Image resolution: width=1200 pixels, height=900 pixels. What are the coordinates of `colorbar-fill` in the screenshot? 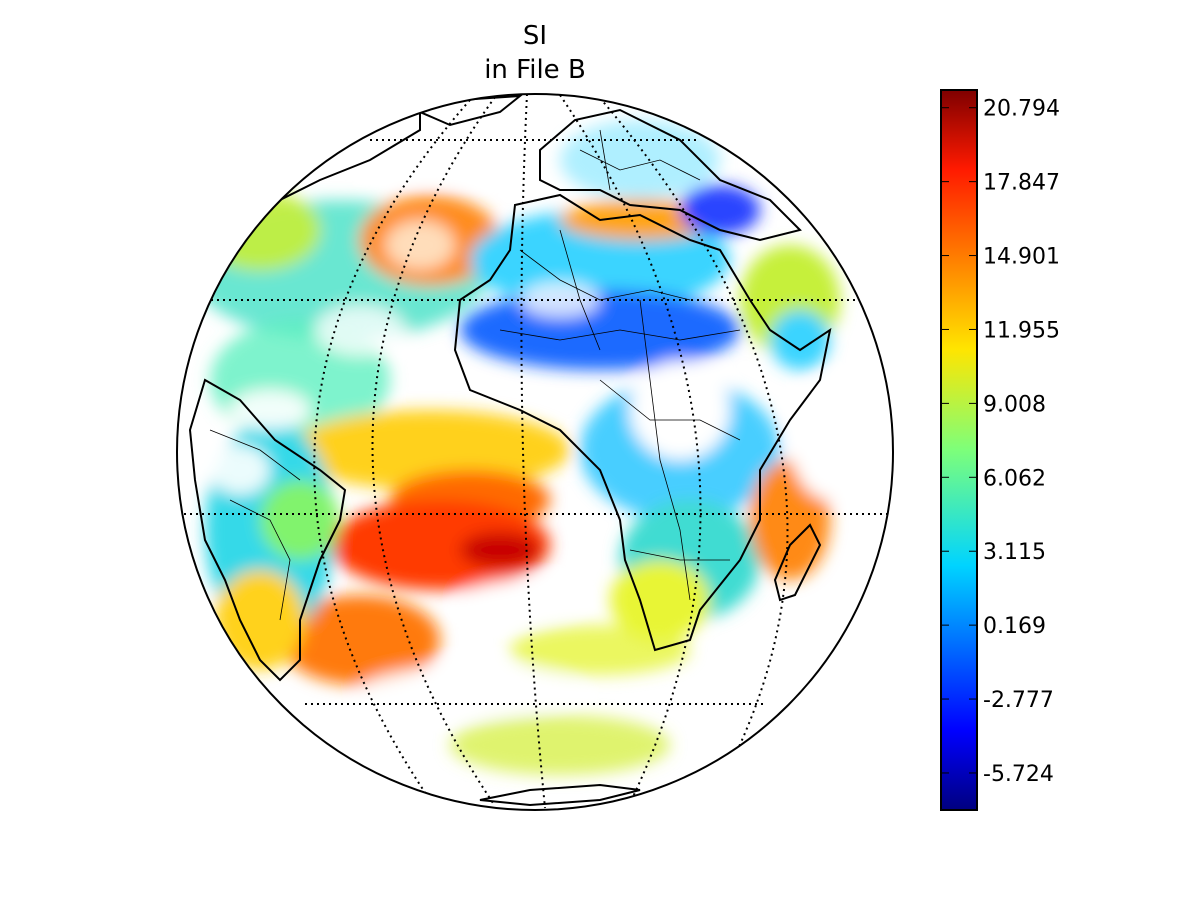 It's located at (959, 450).